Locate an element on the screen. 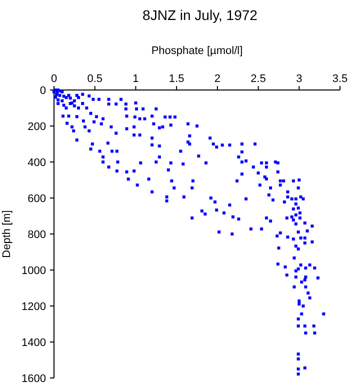 Image resolution: width=350 pixels, height=384 pixels. y-tick-label: 600 is located at coordinates (37, 198).